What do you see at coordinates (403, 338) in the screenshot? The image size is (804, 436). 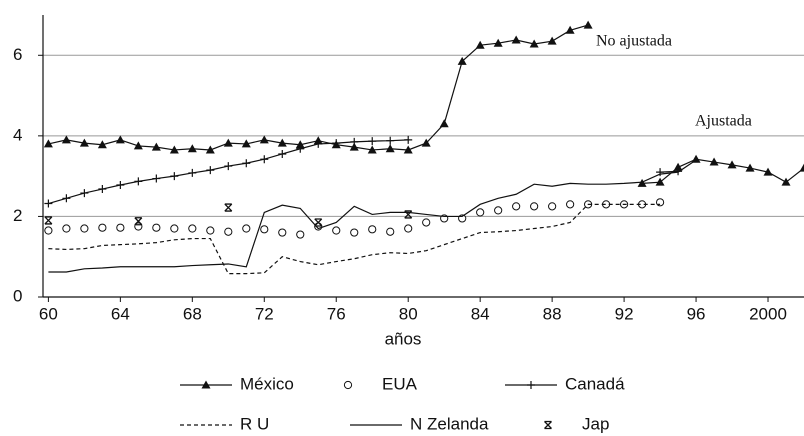 I see `x-axis-label: años` at bounding box center [403, 338].